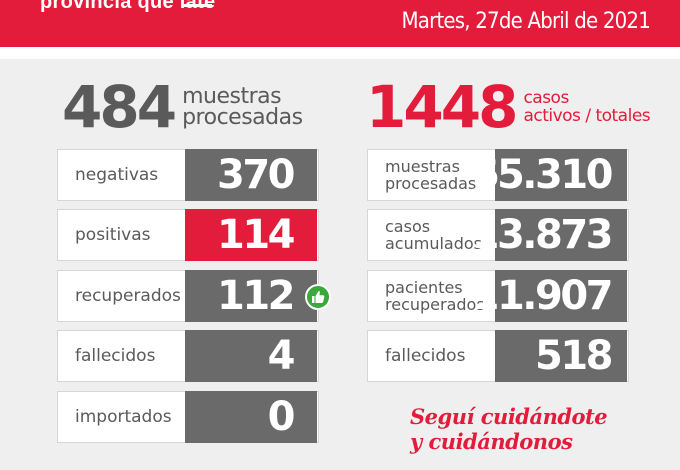  I want to click on stat-label: importados, so click(123, 417).